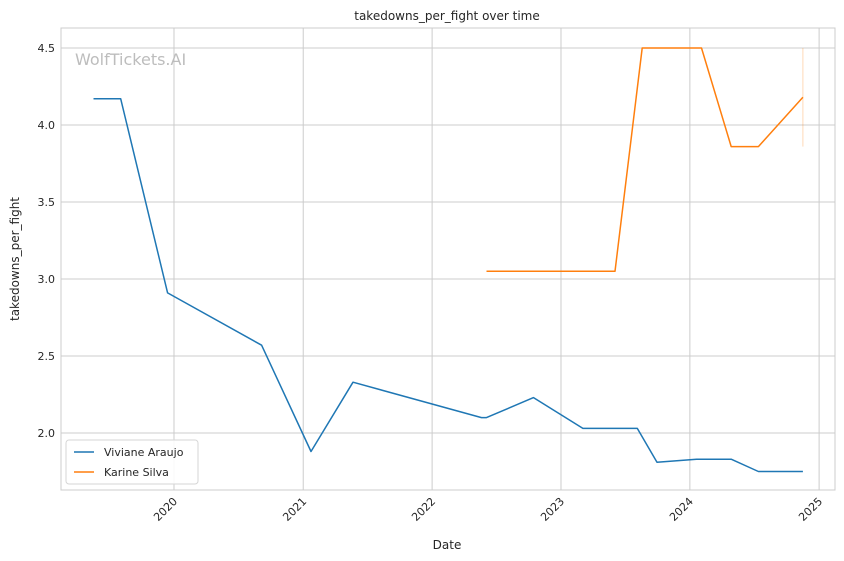  What do you see at coordinates (47, 241) in the screenshot?
I see `y-axis-ticks: 2.0 2.5 3.0 3.5 4.0 4.5` at bounding box center [47, 241].